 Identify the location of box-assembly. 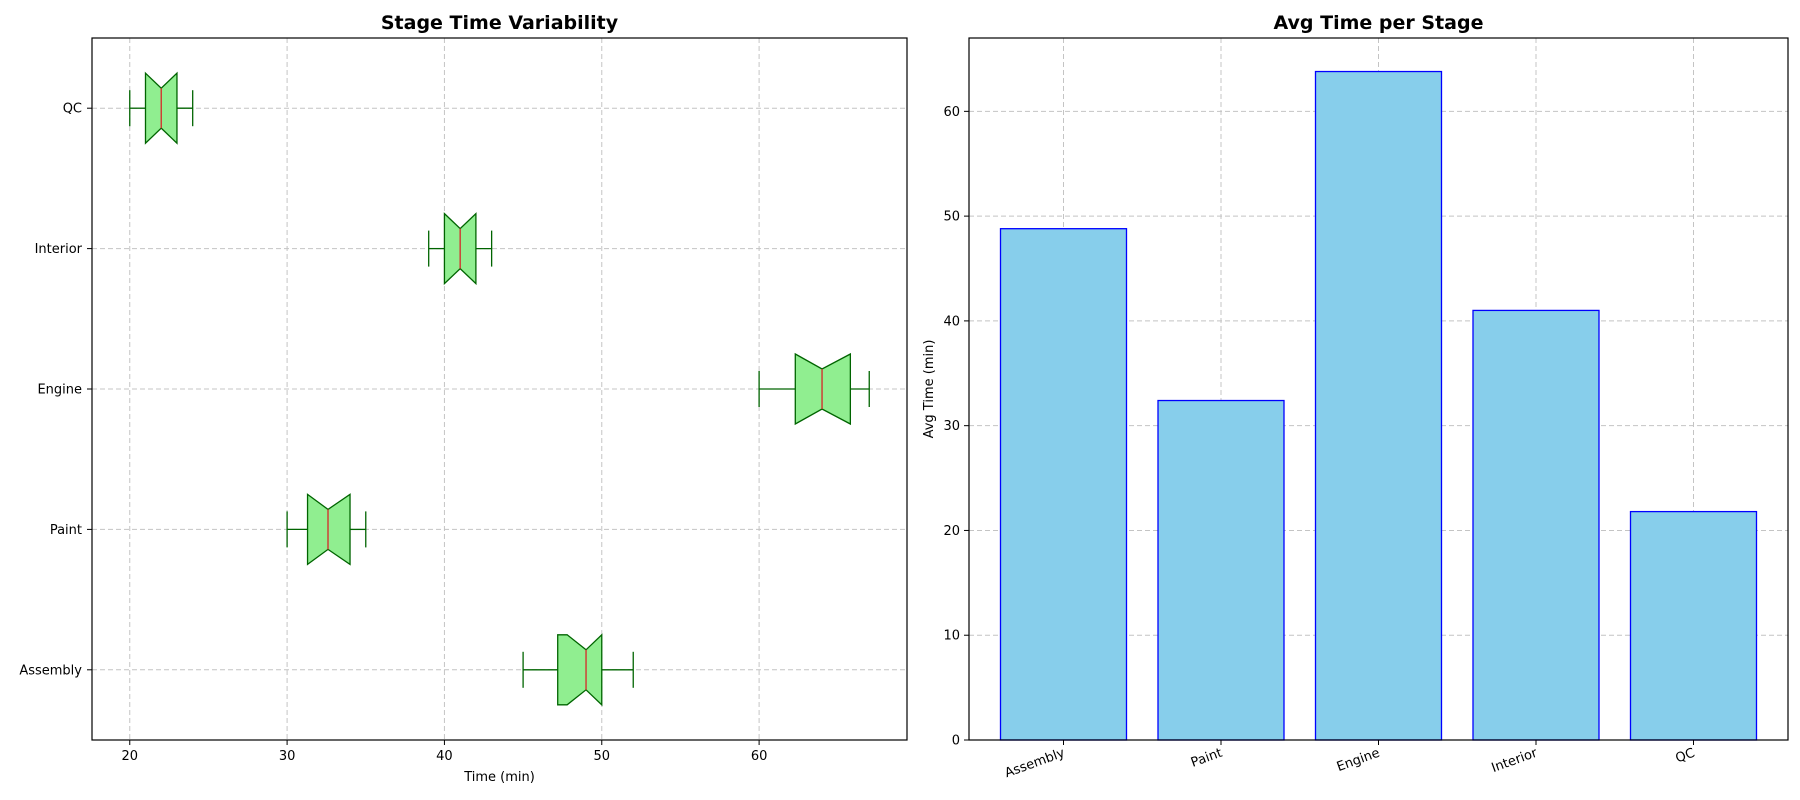
(578, 670).